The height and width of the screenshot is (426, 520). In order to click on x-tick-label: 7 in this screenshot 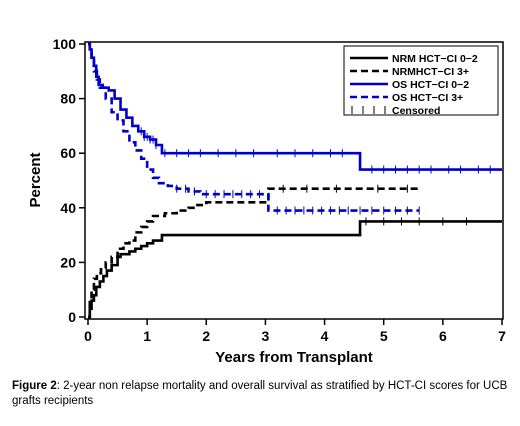, I will do `click(502, 336)`.